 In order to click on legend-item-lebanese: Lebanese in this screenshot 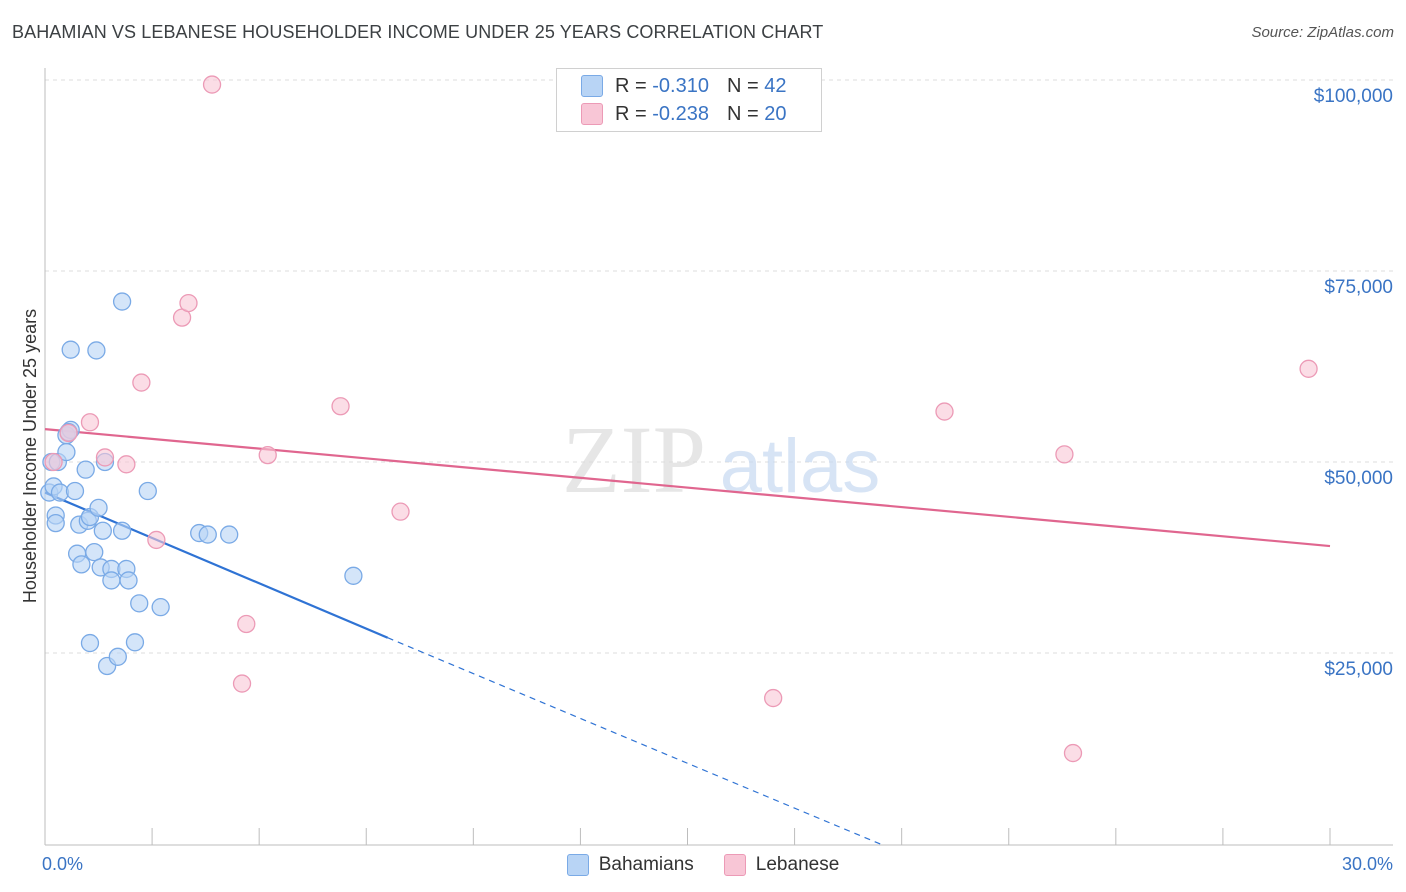, I will do `click(781, 865)`.